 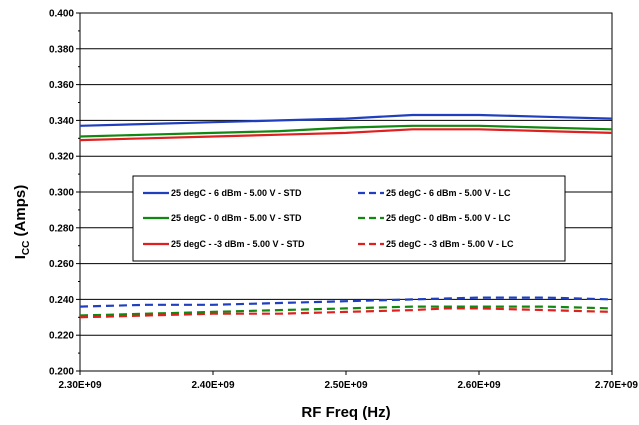 What do you see at coordinates (61, 372) in the screenshot?
I see `y-tick-label: 0.200` at bounding box center [61, 372].